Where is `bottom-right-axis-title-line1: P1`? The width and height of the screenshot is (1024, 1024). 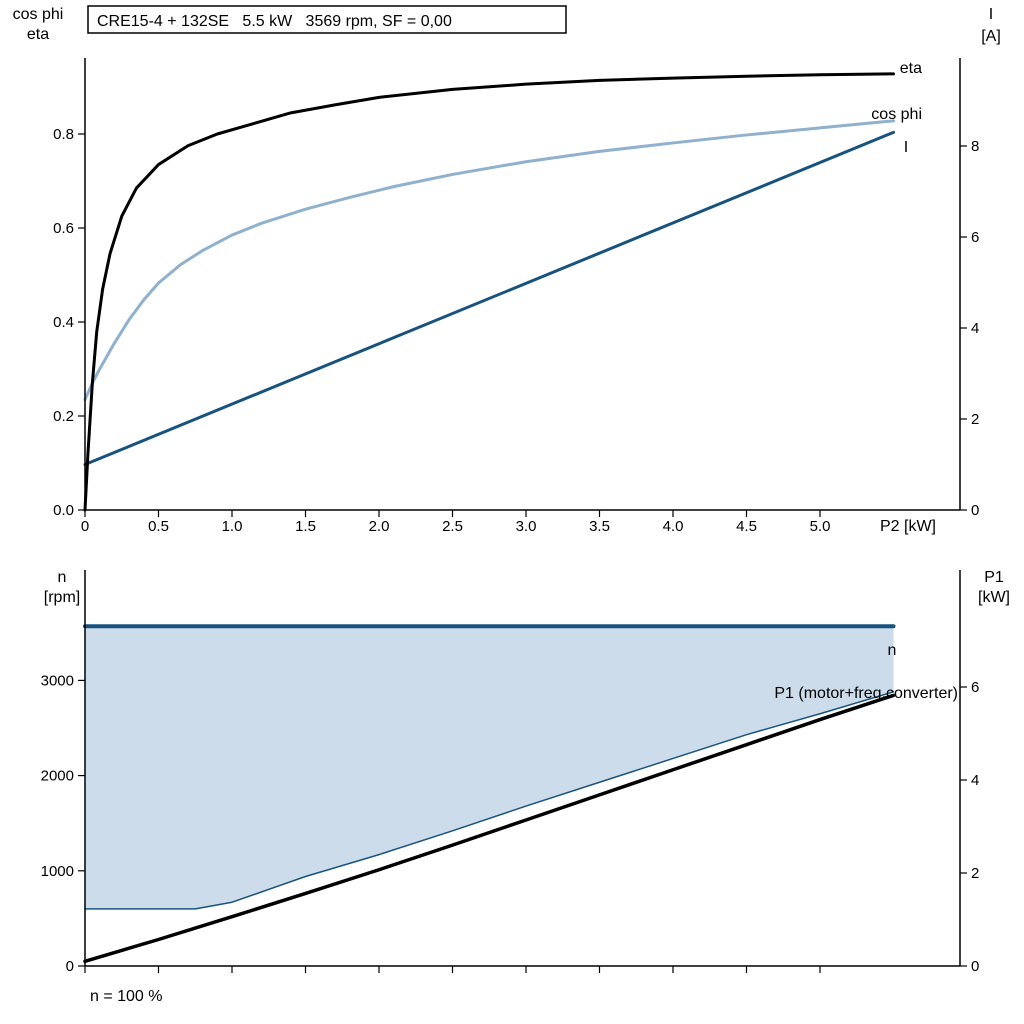 bottom-right-axis-title-line1: P1 is located at coordinates (994, 577).